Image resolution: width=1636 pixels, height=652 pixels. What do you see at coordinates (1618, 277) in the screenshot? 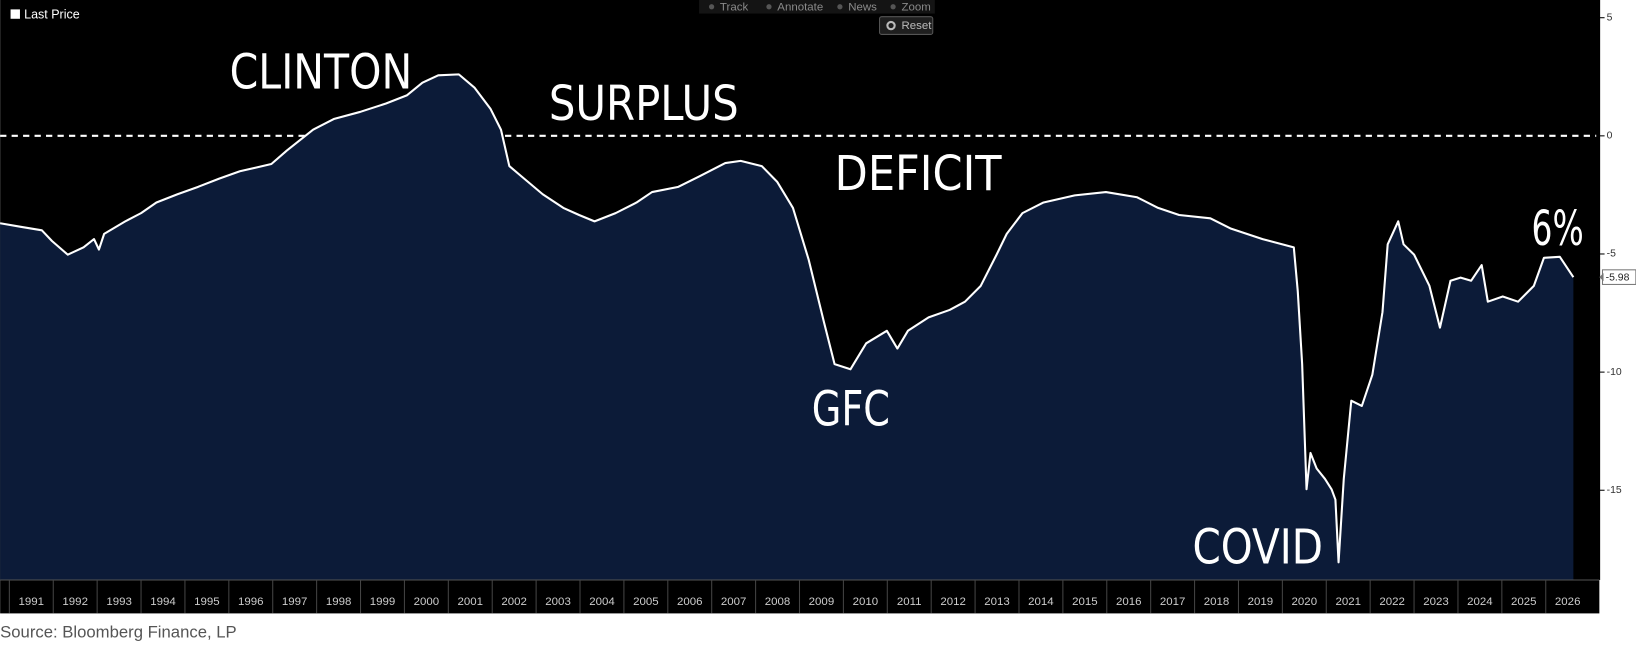
I see `last-price-label: -5.98` at bounding box center [1618, 277].